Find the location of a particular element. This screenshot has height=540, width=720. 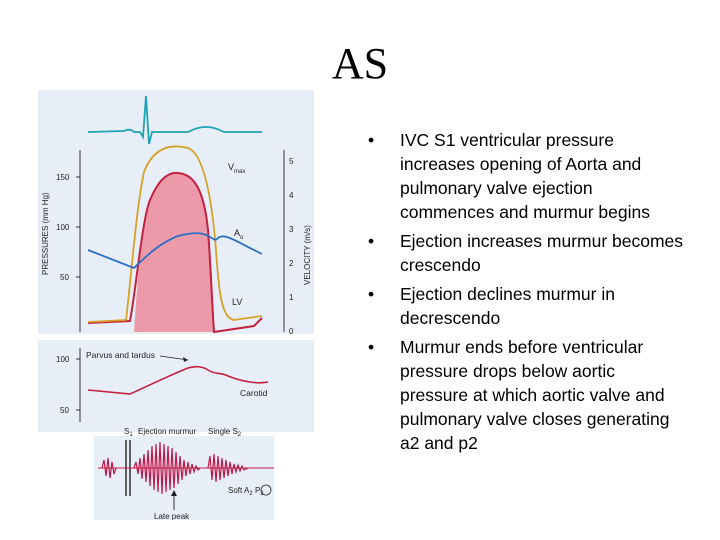

velocity-tick: 0 is located at coordinates (291, 331).